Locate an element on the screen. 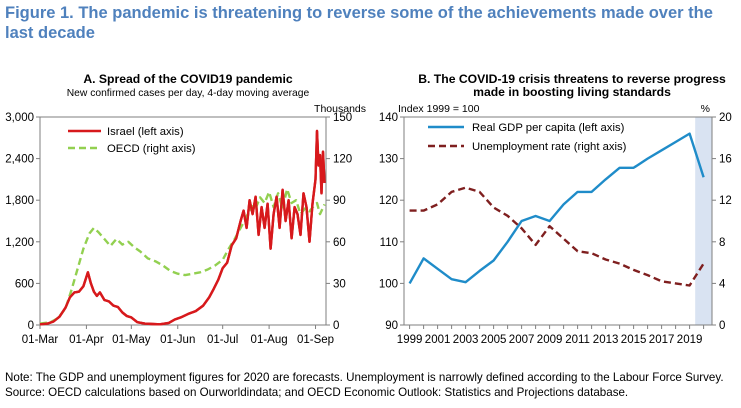  panel-b-x-tick-label: 2011 is located at coordinates (577, 340).